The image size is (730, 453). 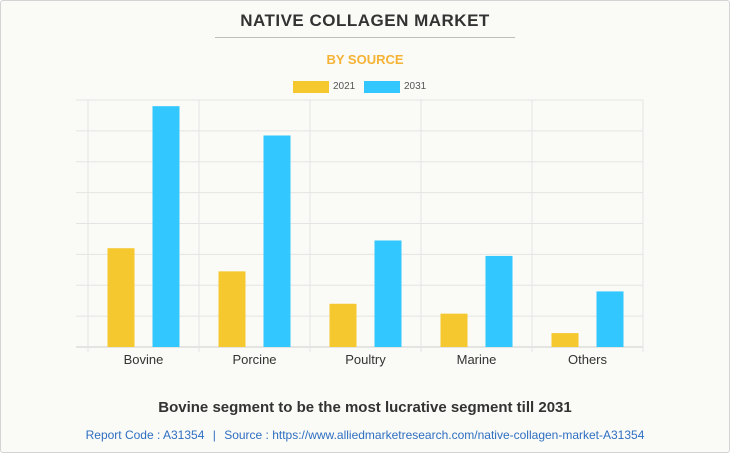 I want to click on legend: 2021 2031, so click(x=365, y=87).